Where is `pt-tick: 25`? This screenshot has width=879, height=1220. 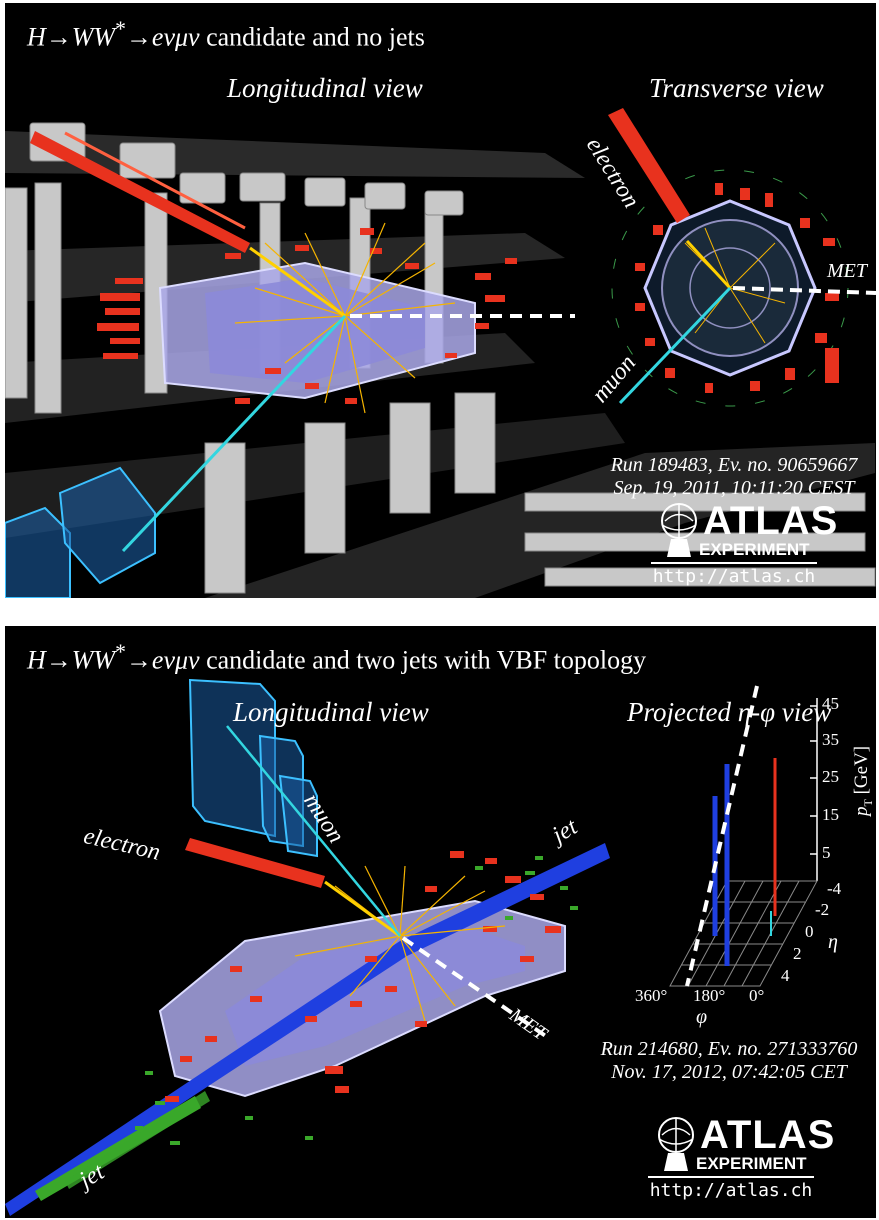 pt-tick: 25 is located at coordinates (830, 776).